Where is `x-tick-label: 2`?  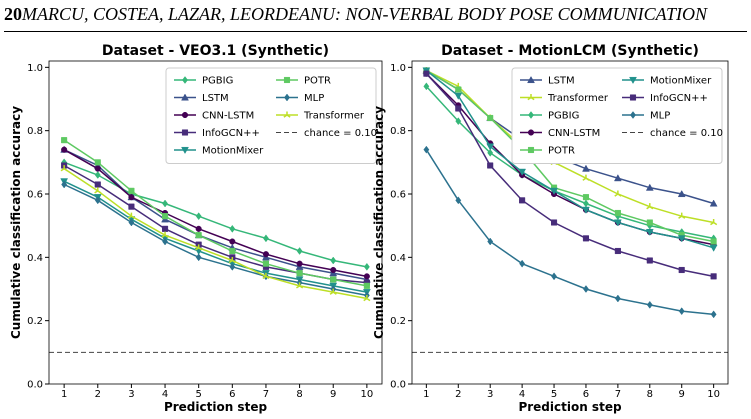 x-tick-label: 2 is located at coordinates (458, 394).